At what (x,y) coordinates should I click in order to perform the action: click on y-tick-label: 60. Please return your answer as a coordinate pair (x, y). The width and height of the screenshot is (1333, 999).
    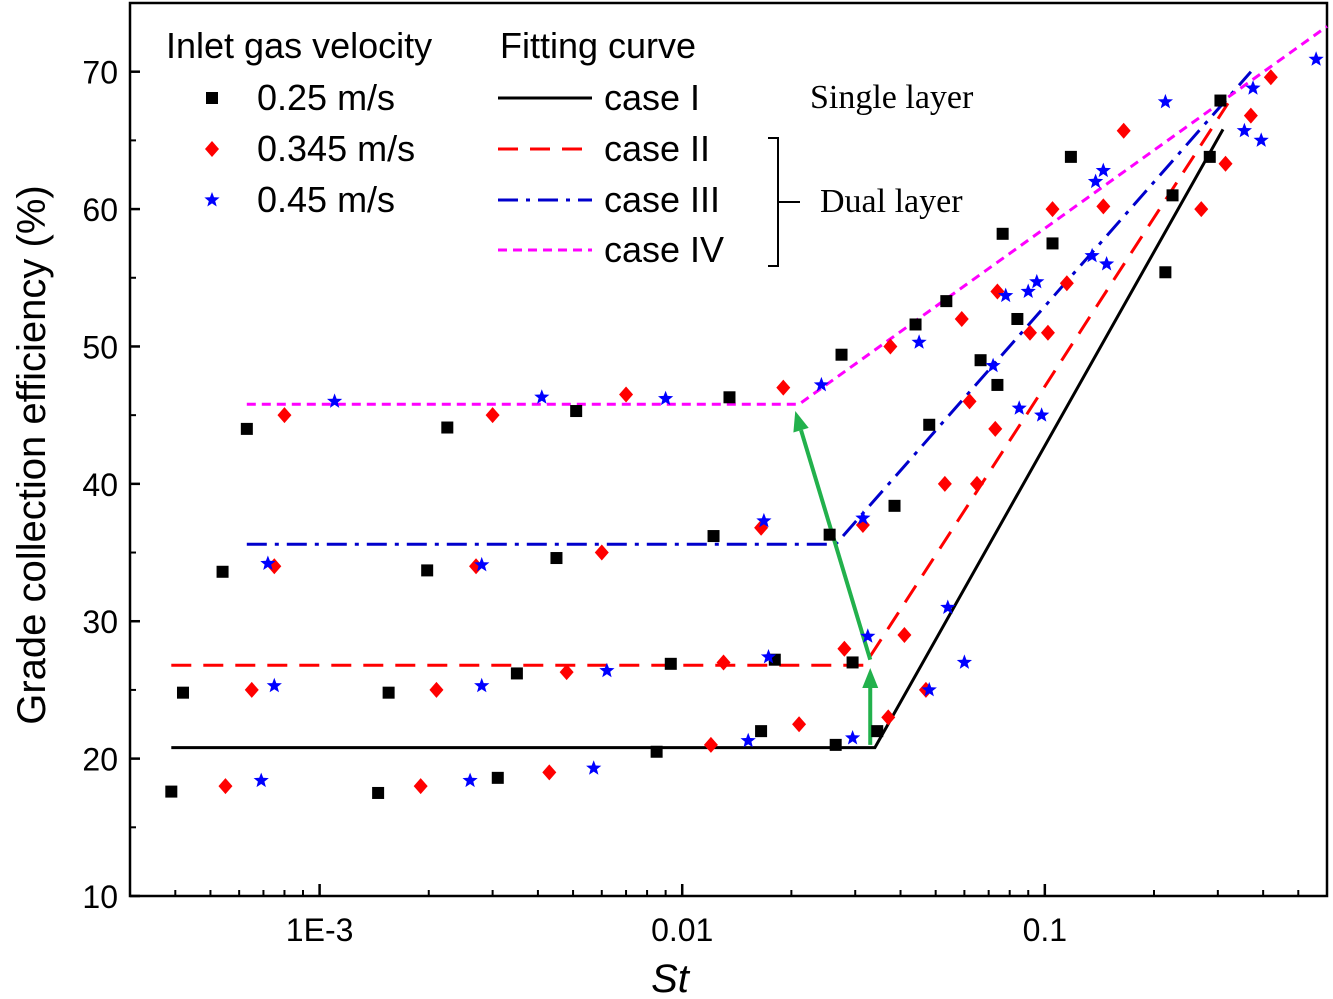
    Looking at the image, I should click on (100, 210).